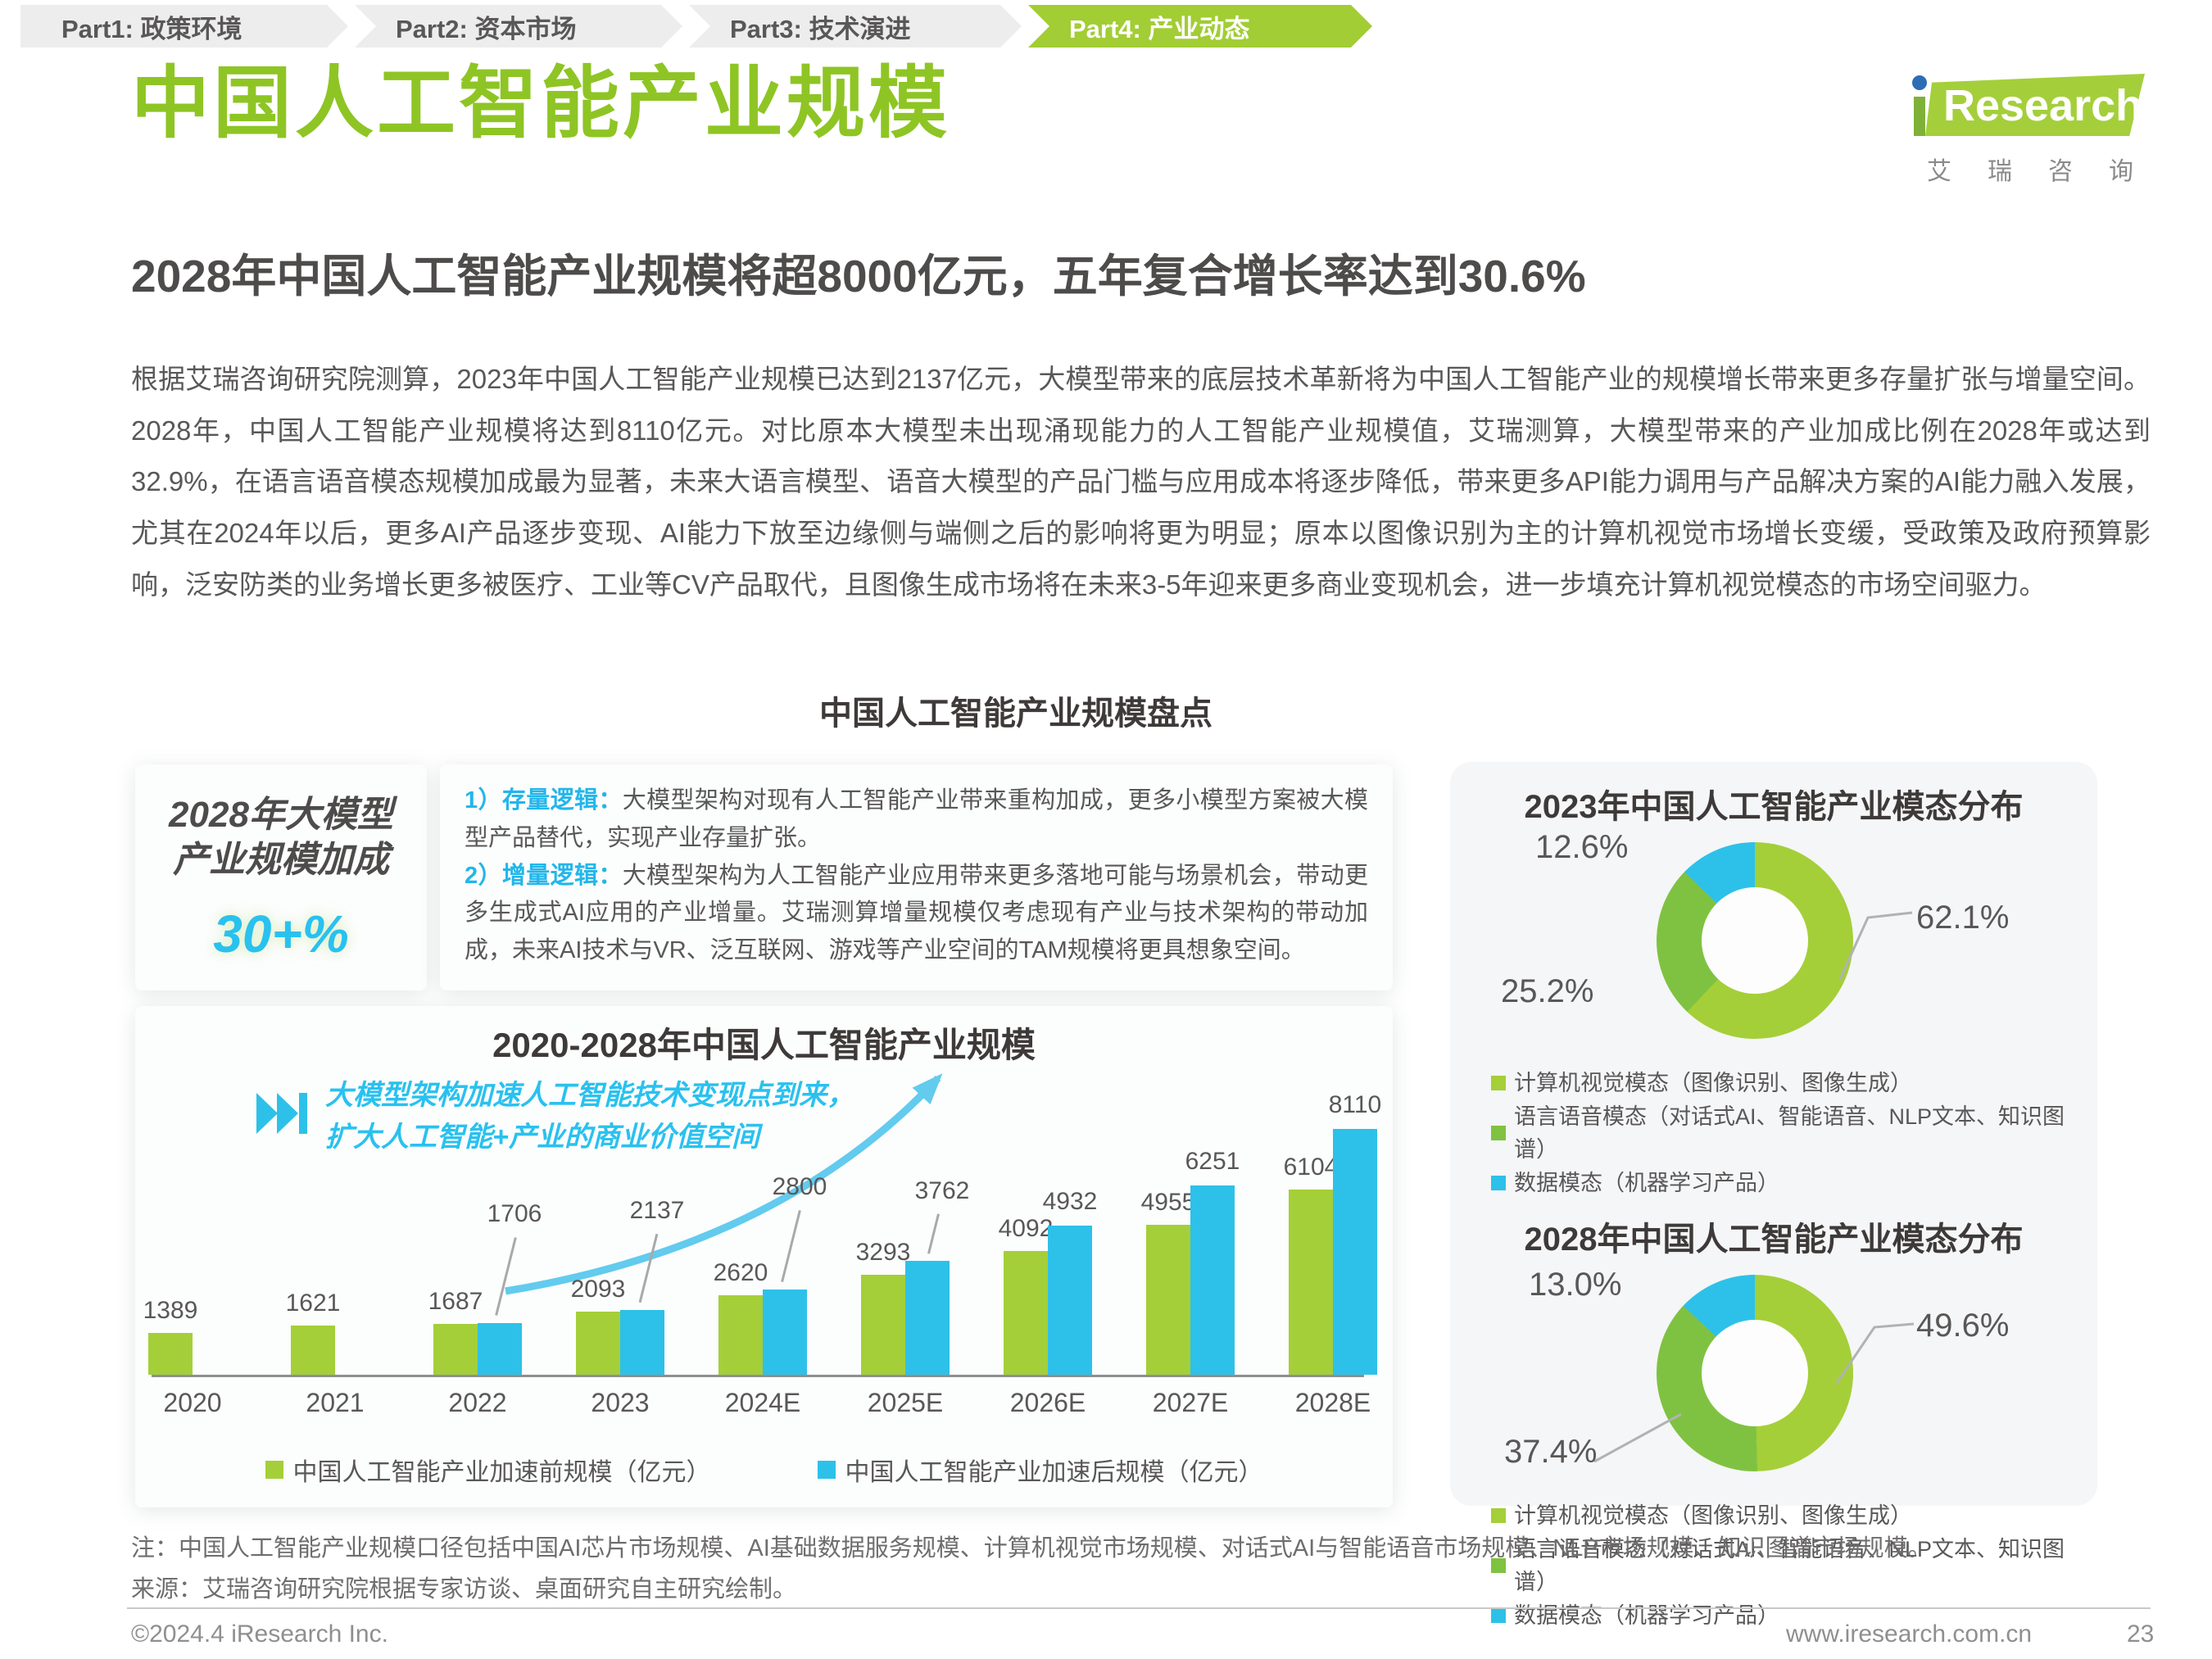 The image size is (2212, 1659). What do you see at coordinates (1311, 1167) in the screenshot?
I see `chart-label: 6104` at bounding box center [1311, 1167].